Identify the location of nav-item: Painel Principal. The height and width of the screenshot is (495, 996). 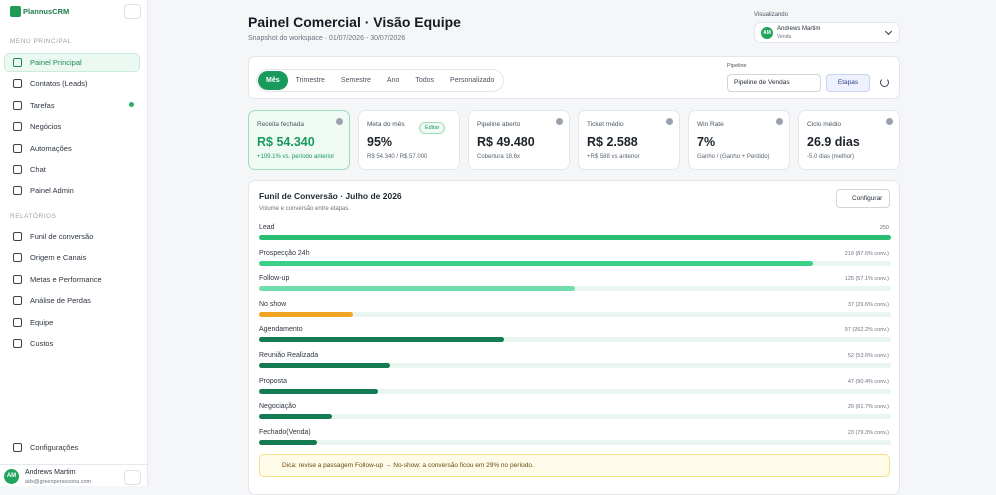
(72, 62).